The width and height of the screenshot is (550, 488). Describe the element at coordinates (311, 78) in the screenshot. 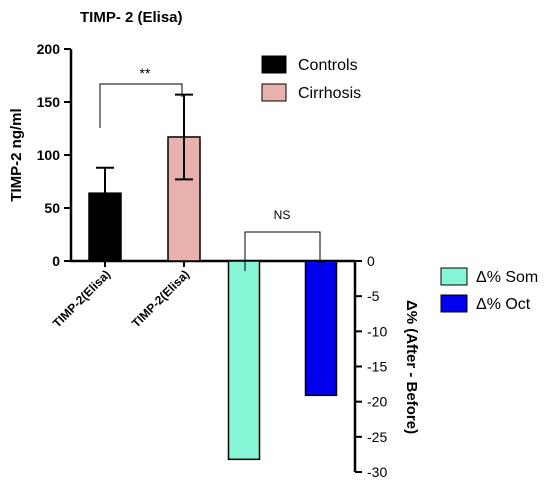

I see `left-legend: Controls Cirrhosis` at that location.